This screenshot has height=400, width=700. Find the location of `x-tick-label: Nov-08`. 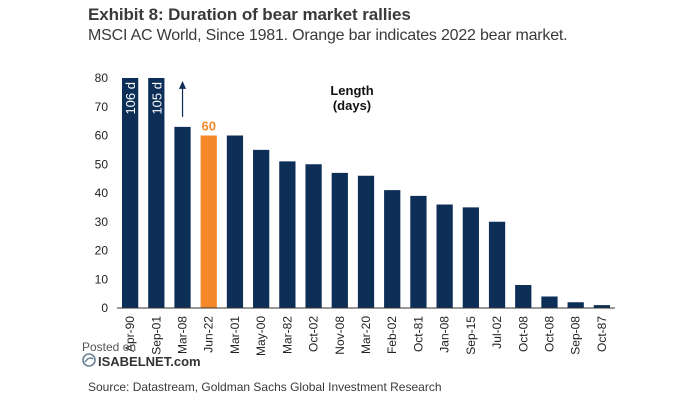

x-tick-label: Nov-08 is located at coordinates (340, 335).